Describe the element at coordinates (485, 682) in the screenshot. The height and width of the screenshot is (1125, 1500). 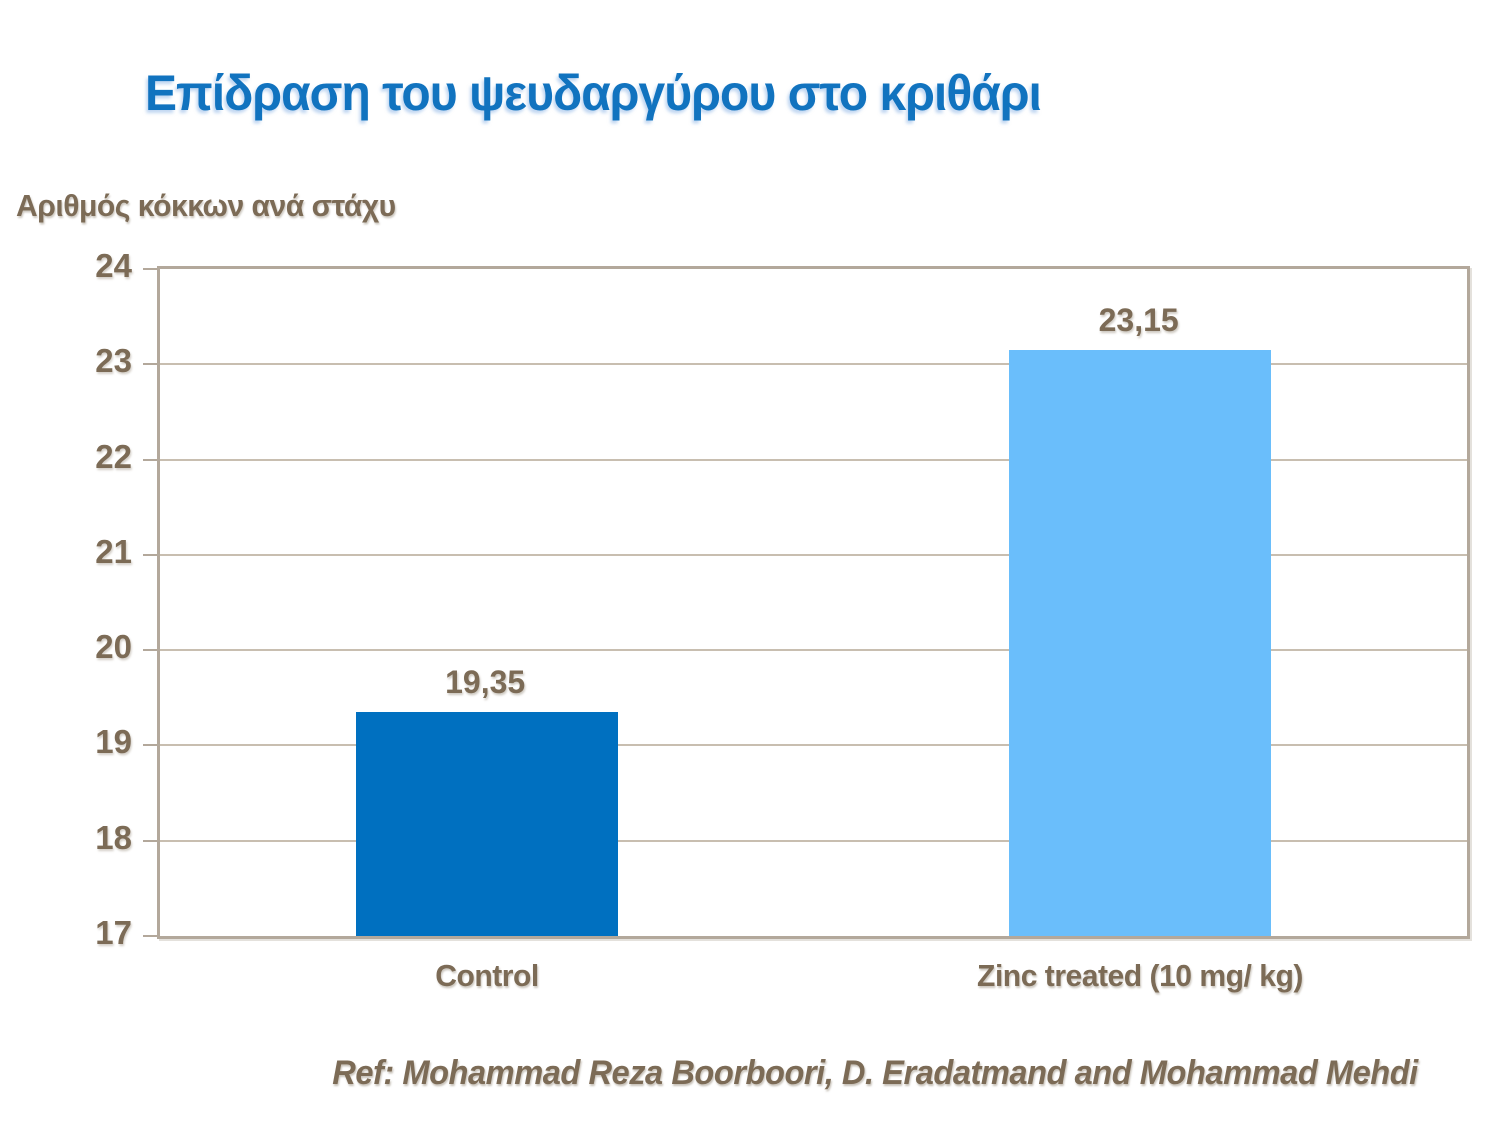
I see `bar-value-label: 19,35` at that location.